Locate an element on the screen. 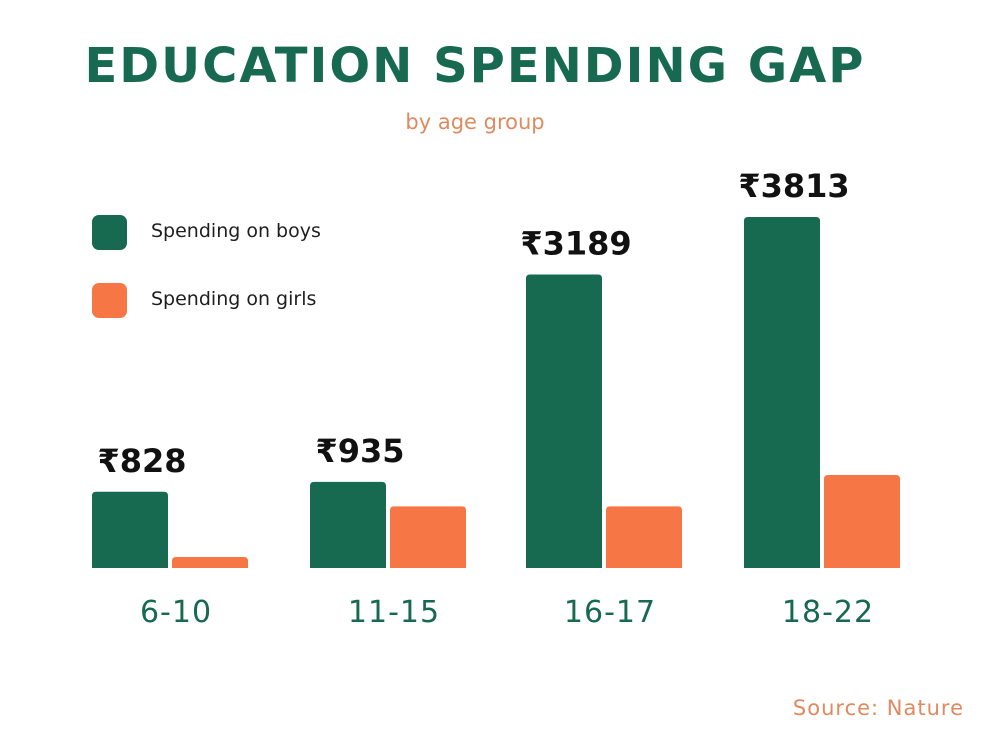 This screenshot has height=750, width=1000. value-label-boys-16-17: ₹3189 is located at coordinates (575, 243).